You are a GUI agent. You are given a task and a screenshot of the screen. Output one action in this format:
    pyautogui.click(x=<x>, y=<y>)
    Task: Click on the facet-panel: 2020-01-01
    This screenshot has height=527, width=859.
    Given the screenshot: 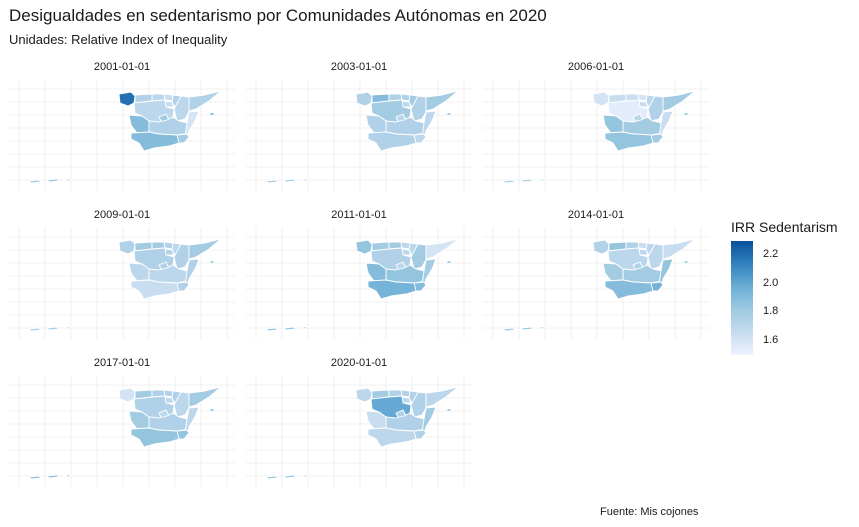 What is the action you would take?
    pyautogui.click(x=359, y=422)
    